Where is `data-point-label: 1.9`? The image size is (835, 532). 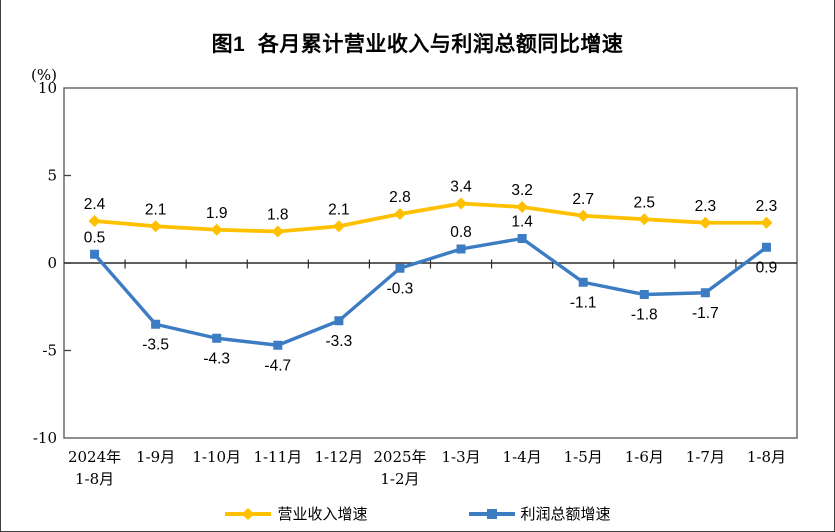
data-point-label: 1.9 is located at coordinates (217, 213).